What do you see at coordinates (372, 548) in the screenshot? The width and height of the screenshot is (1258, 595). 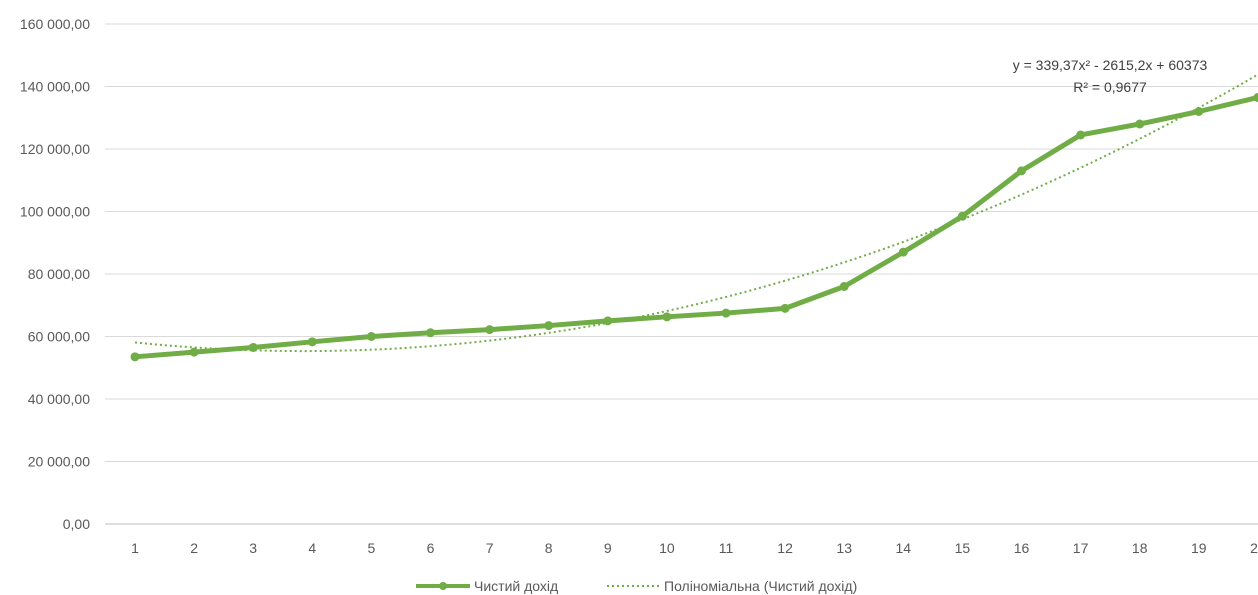 I see `x-tick-label: 5` at bounding box center [372, 548].